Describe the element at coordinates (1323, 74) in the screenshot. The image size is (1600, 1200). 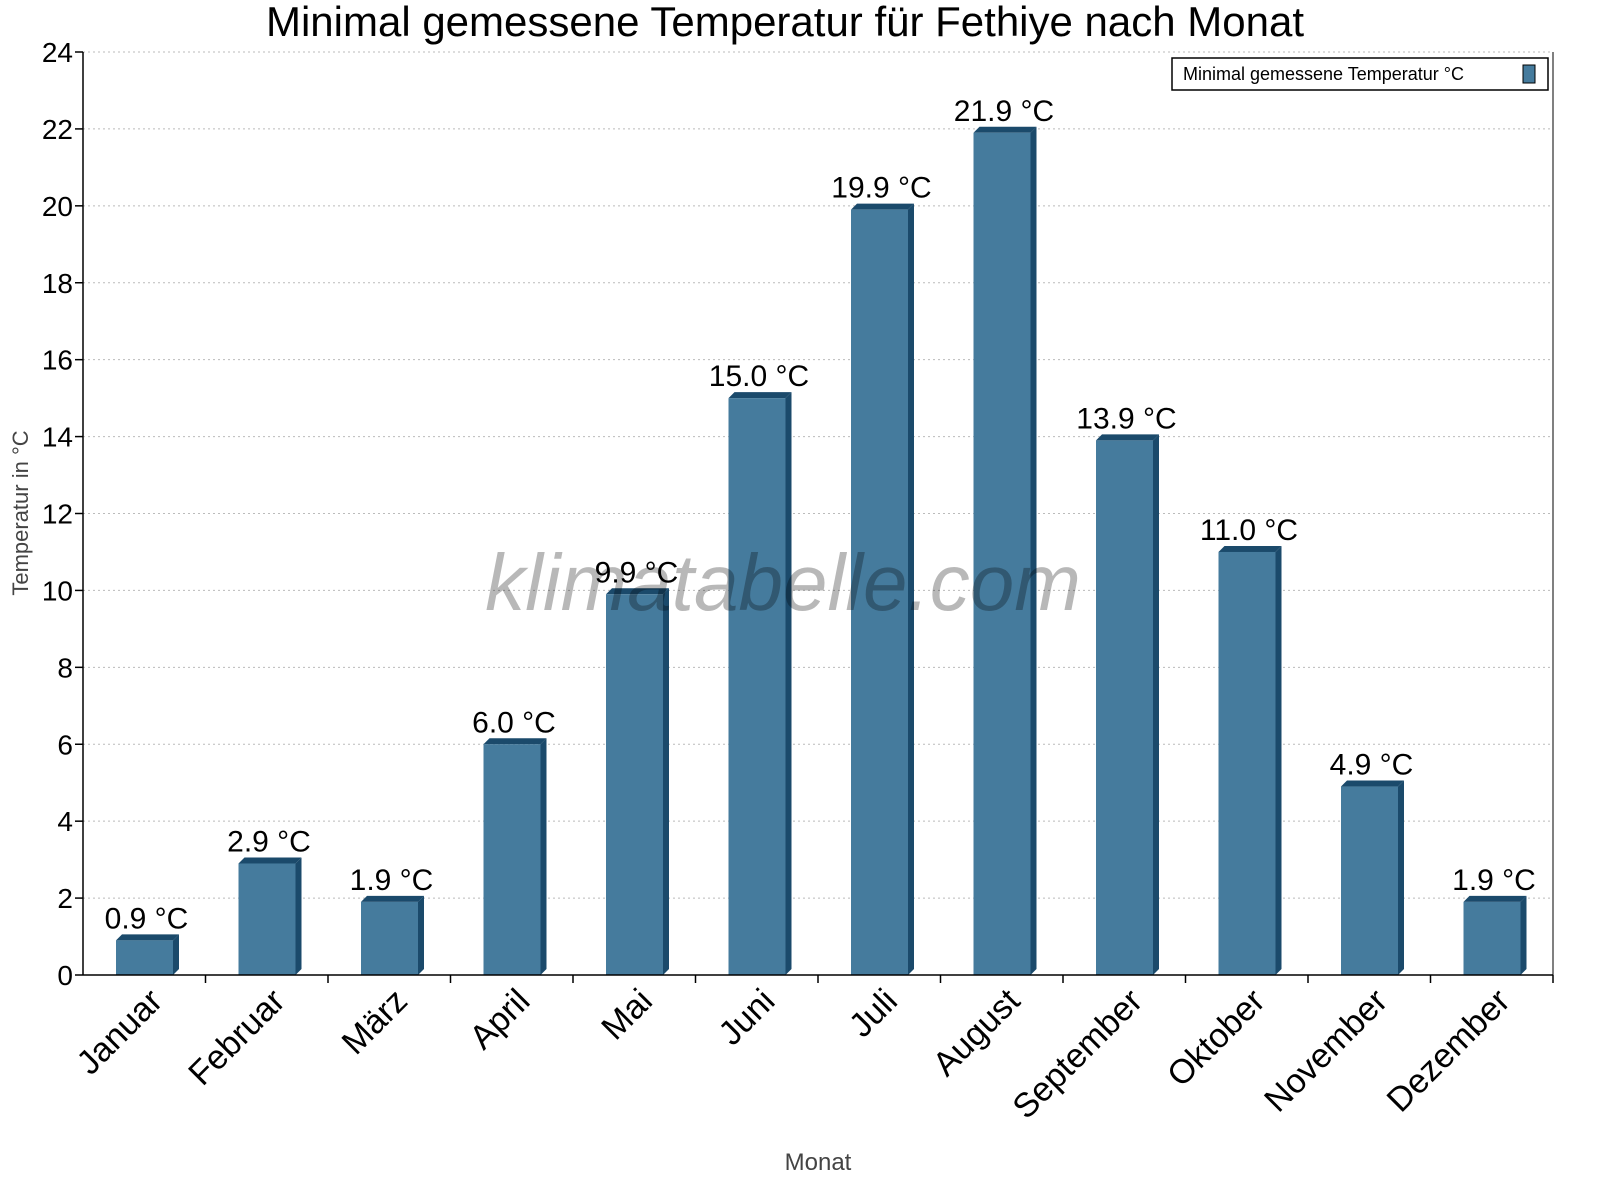
I see `legend-label: Minimal gemessene Temperatur °C` at that location.